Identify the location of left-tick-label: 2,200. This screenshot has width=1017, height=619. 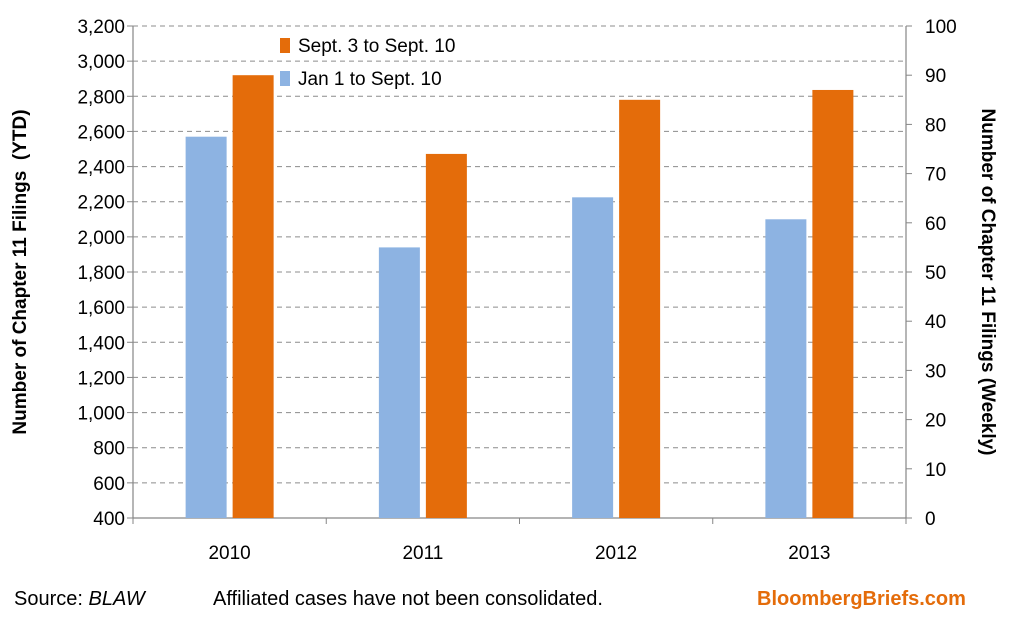
(101, 203).